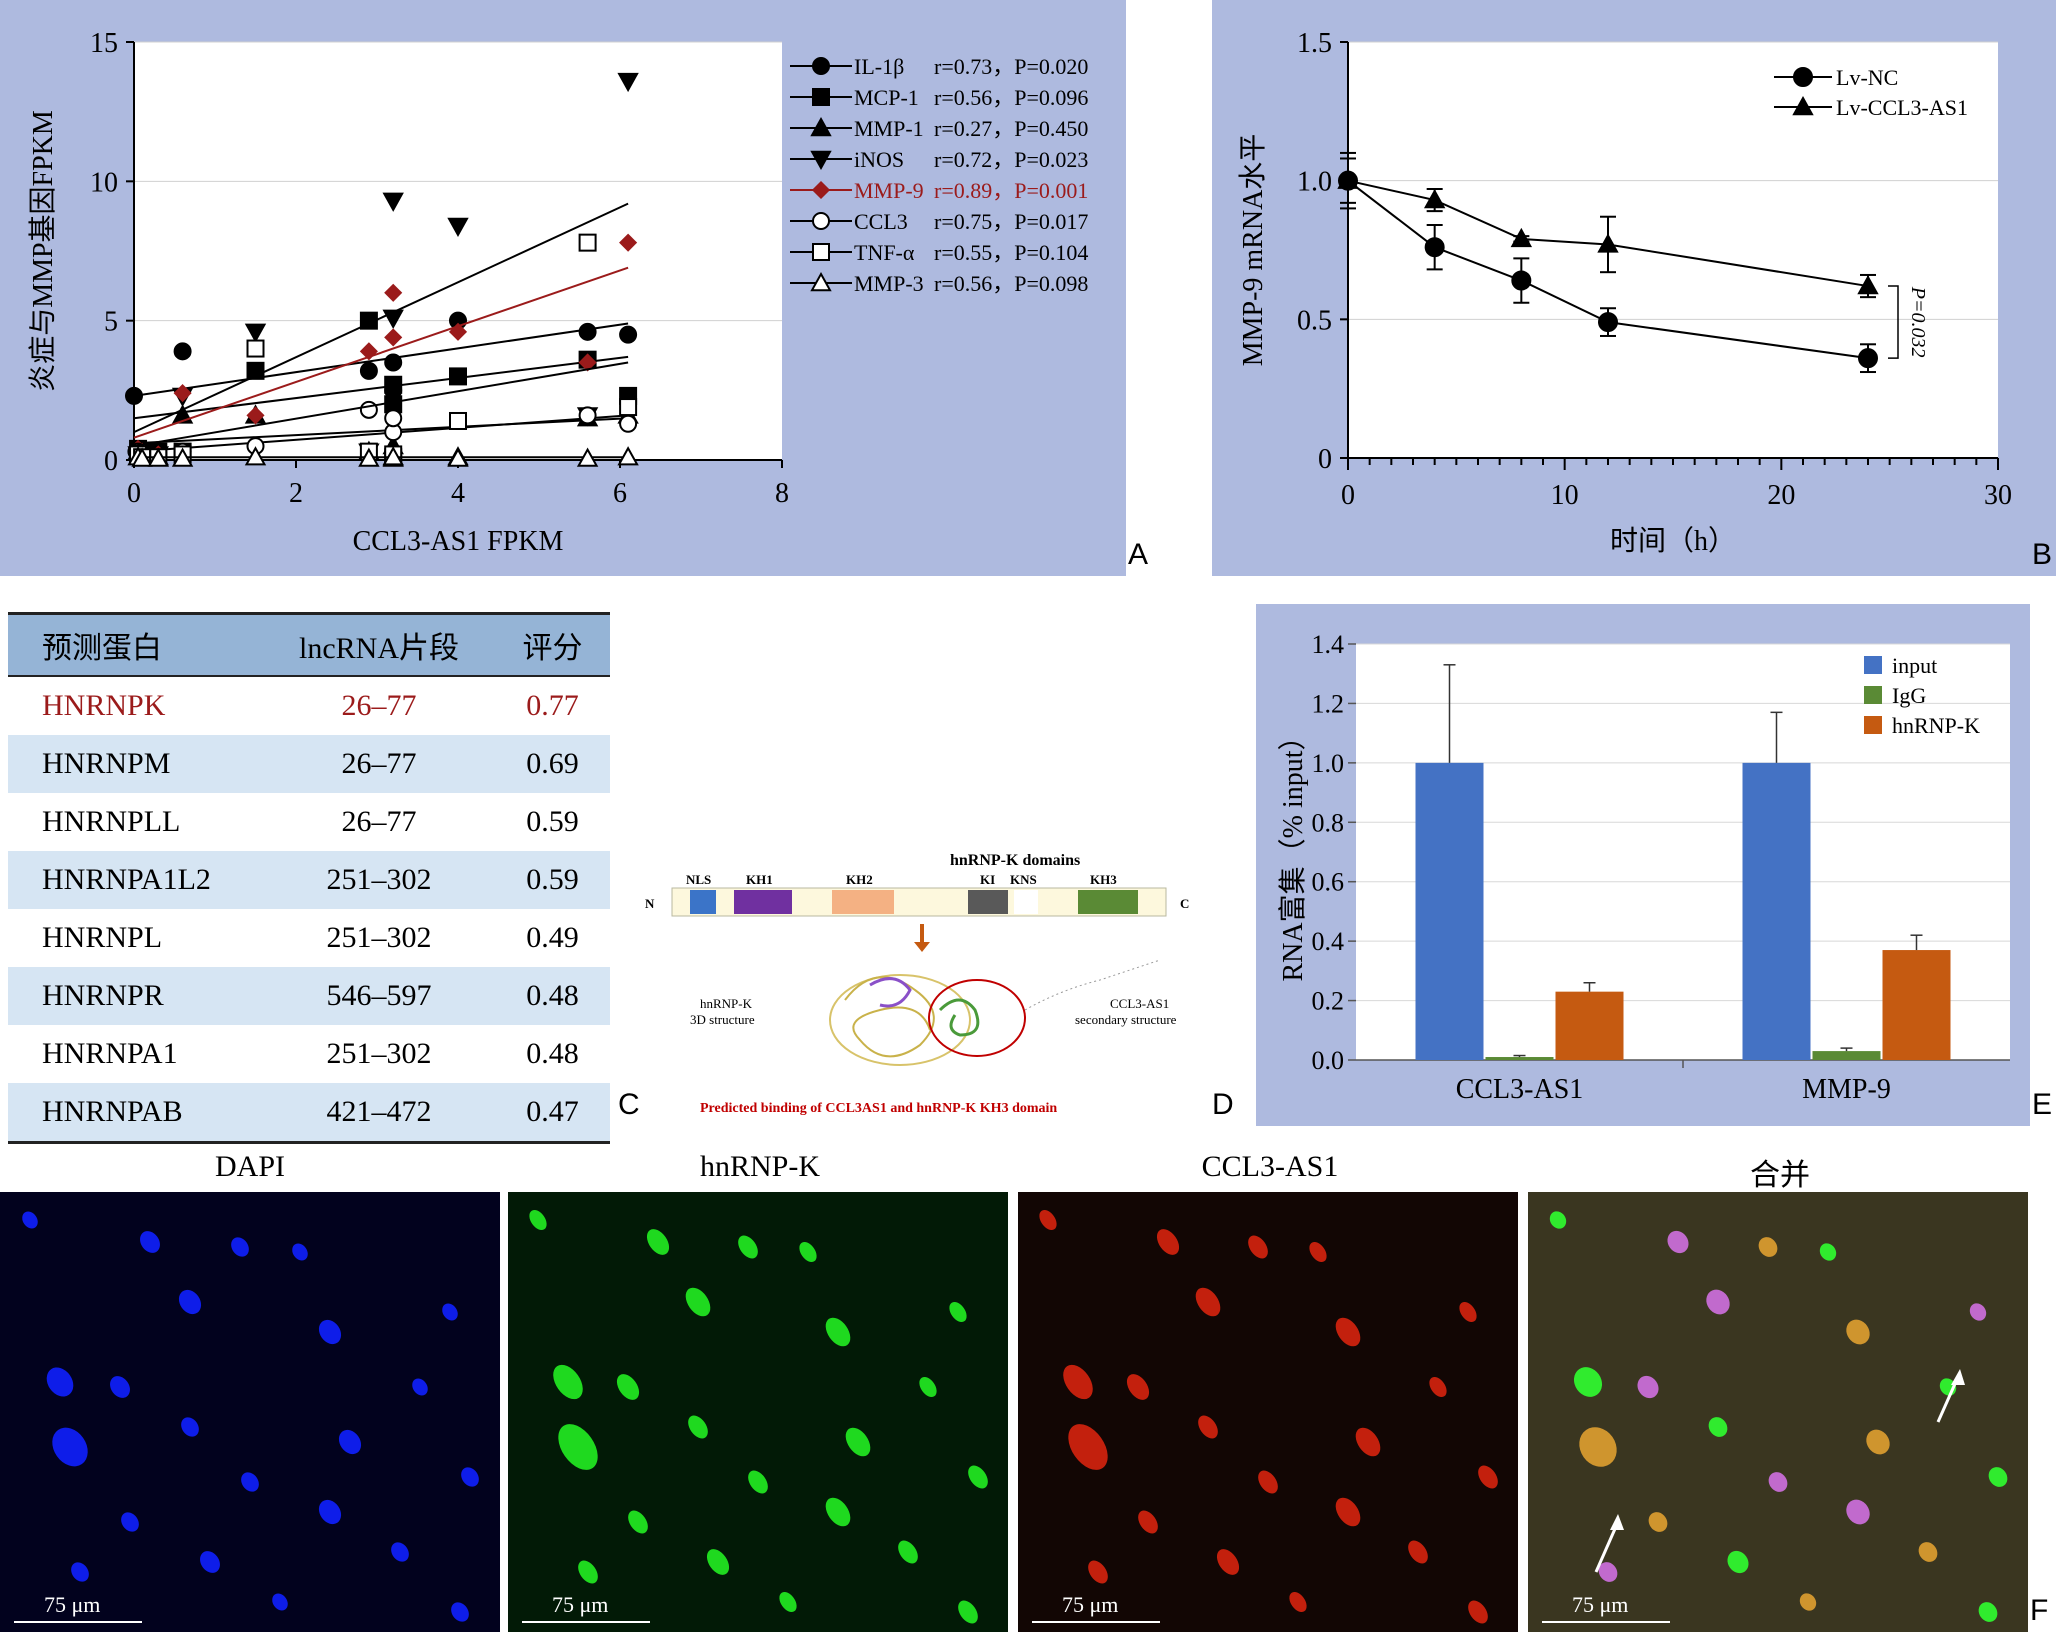 This screenshot has width=2056, height=1632. What do you see at coordinates (1011, 66) in the screenshot?
I see `legend-stat: r=0.73，P=0.020` at bounding box center [1011, 66].